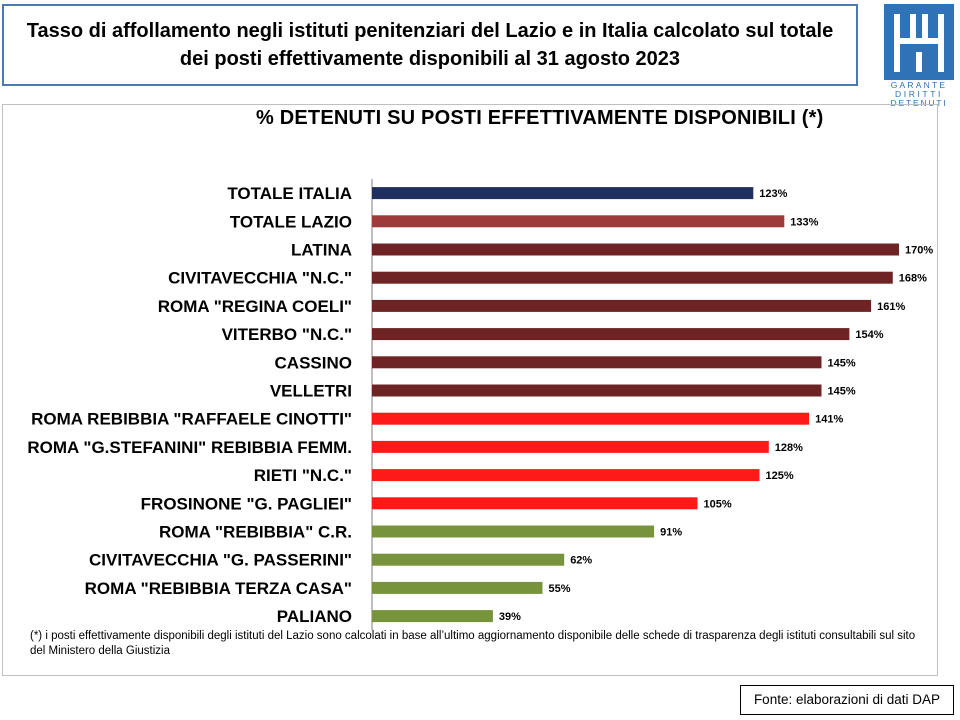  Describe the element at coordinates (913, 279) in the screenshot. I see `data-label: 168%` at that location.